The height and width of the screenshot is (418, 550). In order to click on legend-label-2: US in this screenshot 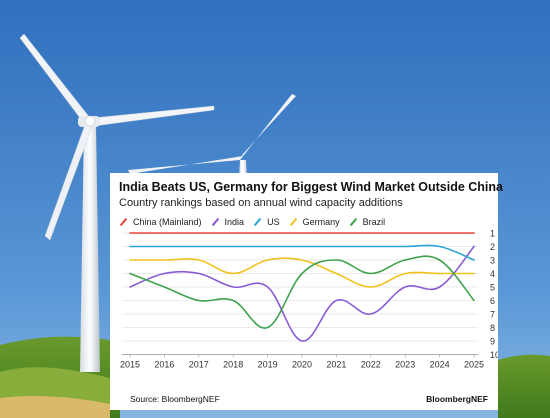, I will do `click(273, 222)`.